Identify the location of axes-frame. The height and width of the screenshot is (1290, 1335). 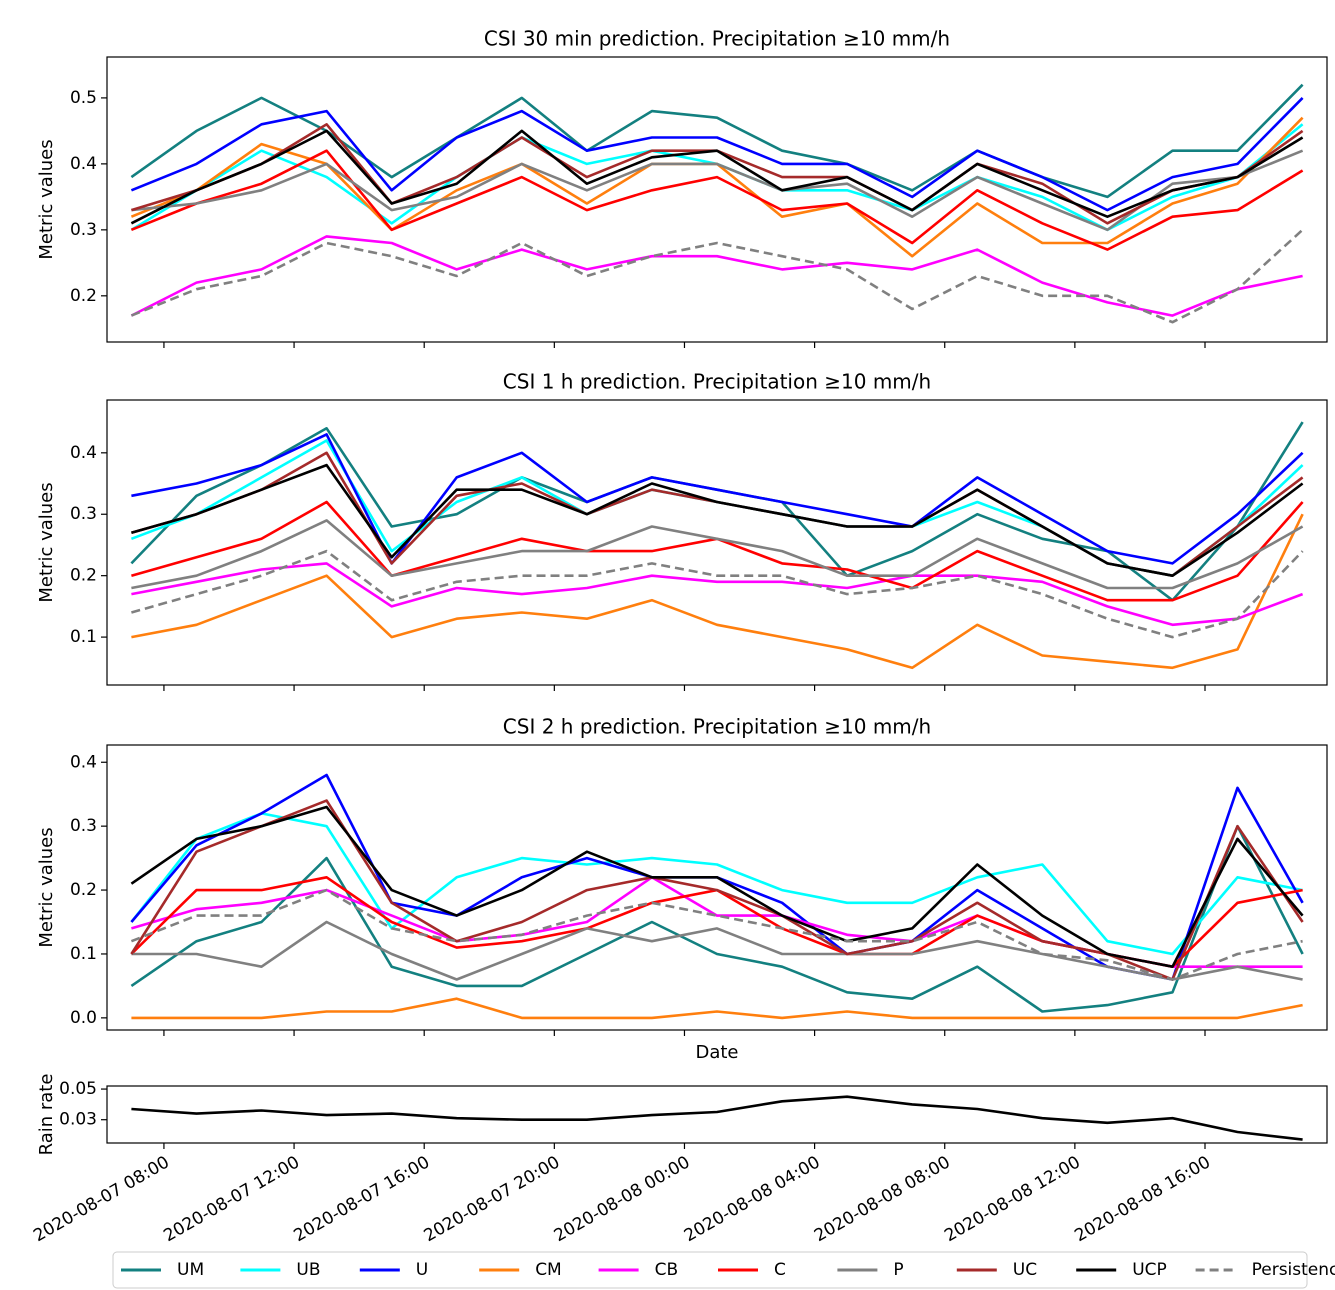
(717, 1114).